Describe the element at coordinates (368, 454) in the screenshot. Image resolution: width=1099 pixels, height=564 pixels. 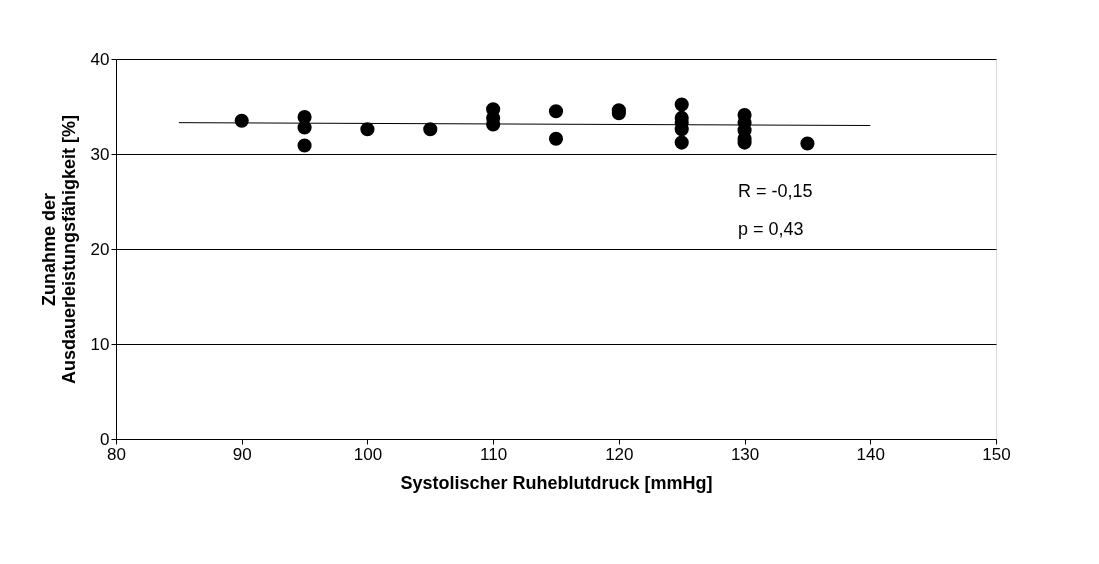
I see `x-tick-label: 100` at that location.